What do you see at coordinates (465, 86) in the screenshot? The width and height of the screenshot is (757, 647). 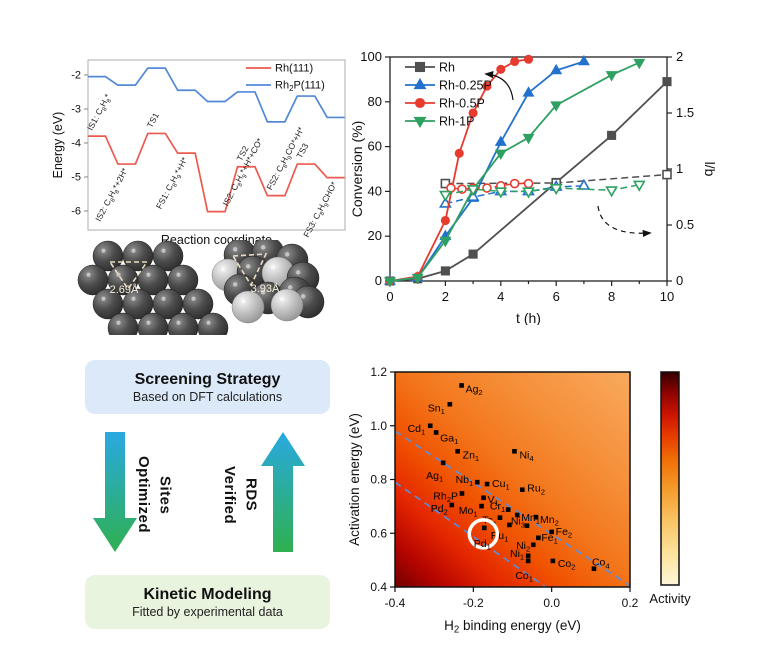 I see `legend-label: Rh-0.25P` at bounding box center [465, 86].